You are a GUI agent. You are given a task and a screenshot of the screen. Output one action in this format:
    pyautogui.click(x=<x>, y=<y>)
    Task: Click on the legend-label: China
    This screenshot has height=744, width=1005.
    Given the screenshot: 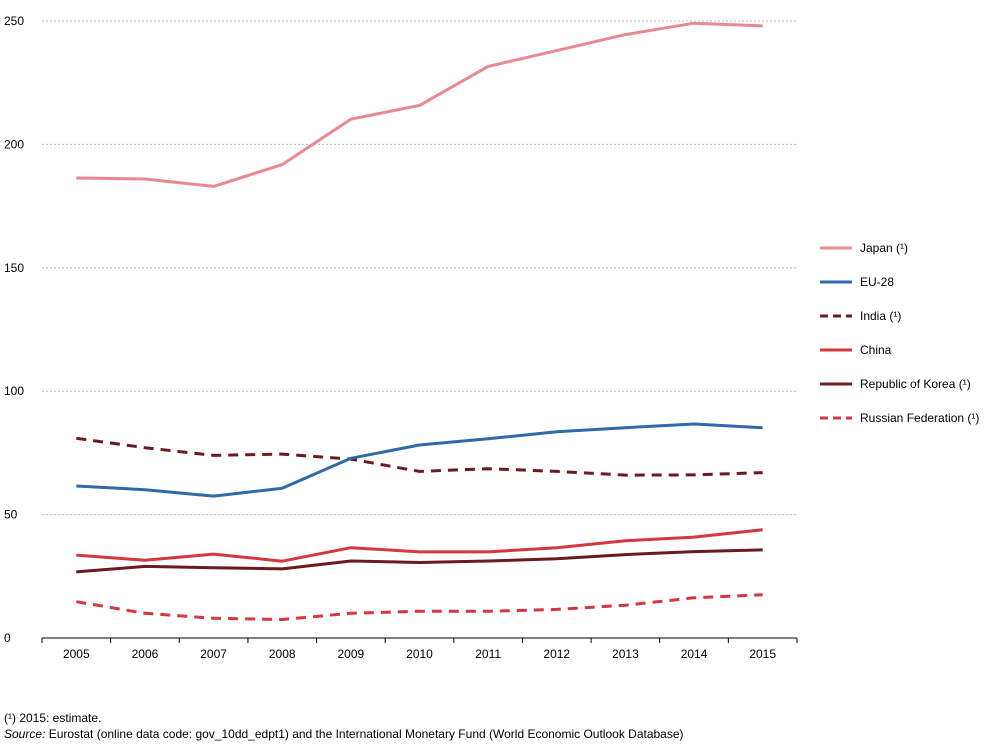 What is the action you would take?
    pyautogui.click(x=876, y=350)
    